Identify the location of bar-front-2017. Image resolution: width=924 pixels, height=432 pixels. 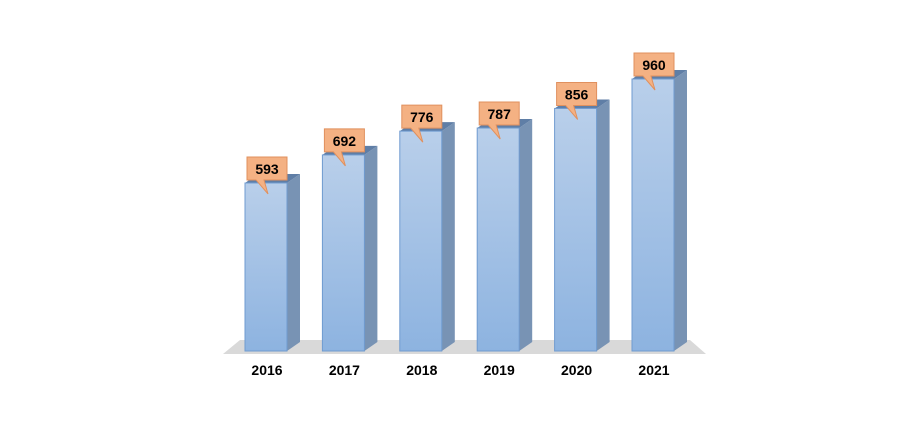
(343, 253).